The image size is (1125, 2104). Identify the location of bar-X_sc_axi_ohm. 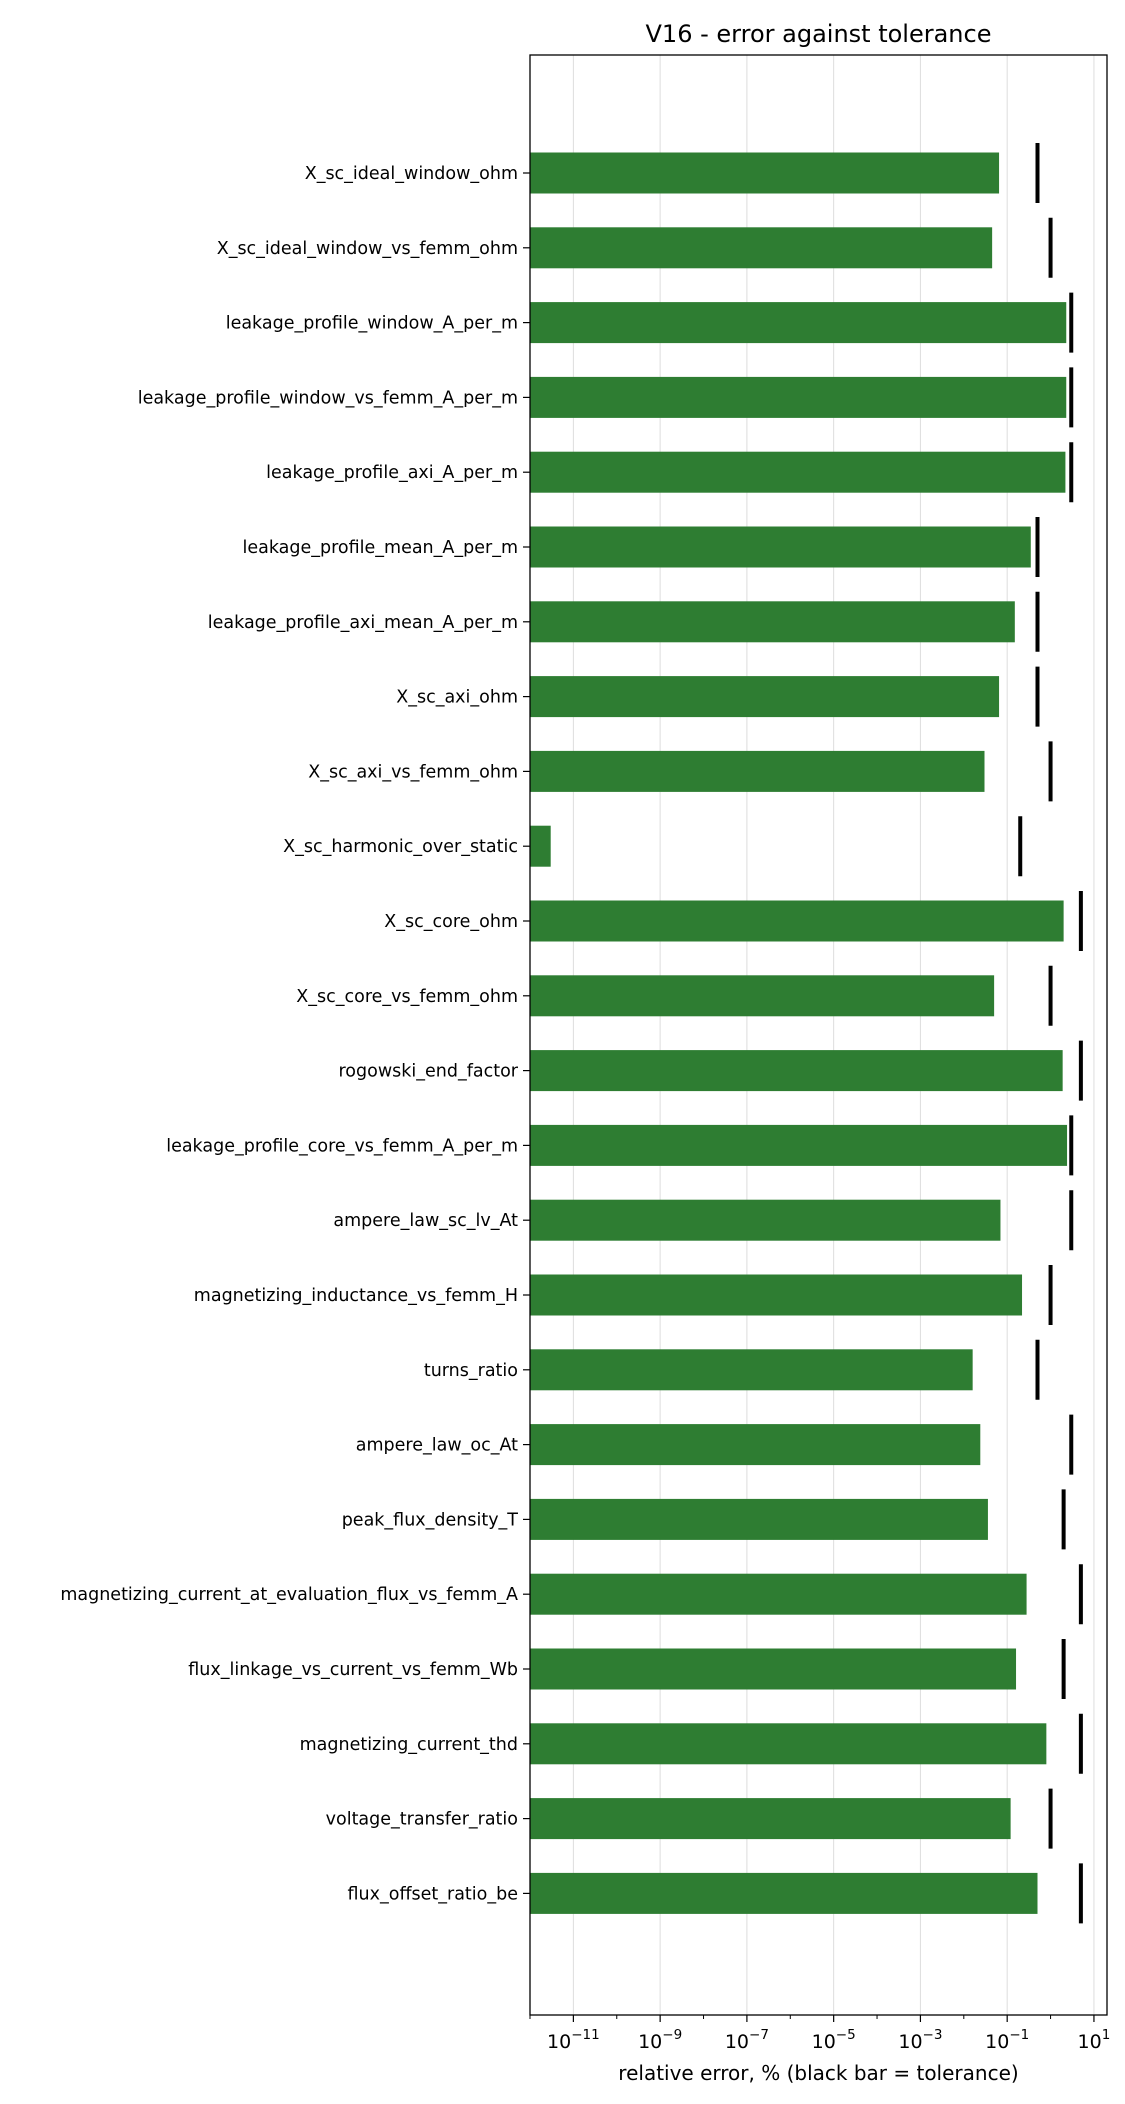
(765, 697).